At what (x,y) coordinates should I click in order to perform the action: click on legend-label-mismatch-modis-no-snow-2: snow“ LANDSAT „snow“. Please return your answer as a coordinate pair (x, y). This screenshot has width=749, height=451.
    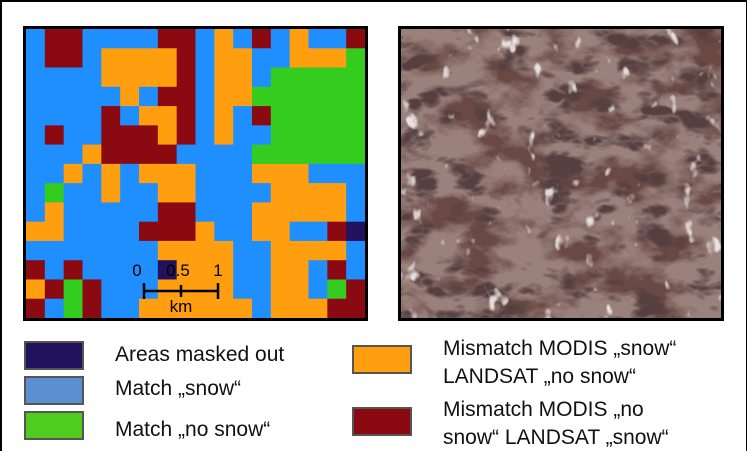
    Looking at the image, I should click on (556, 437).